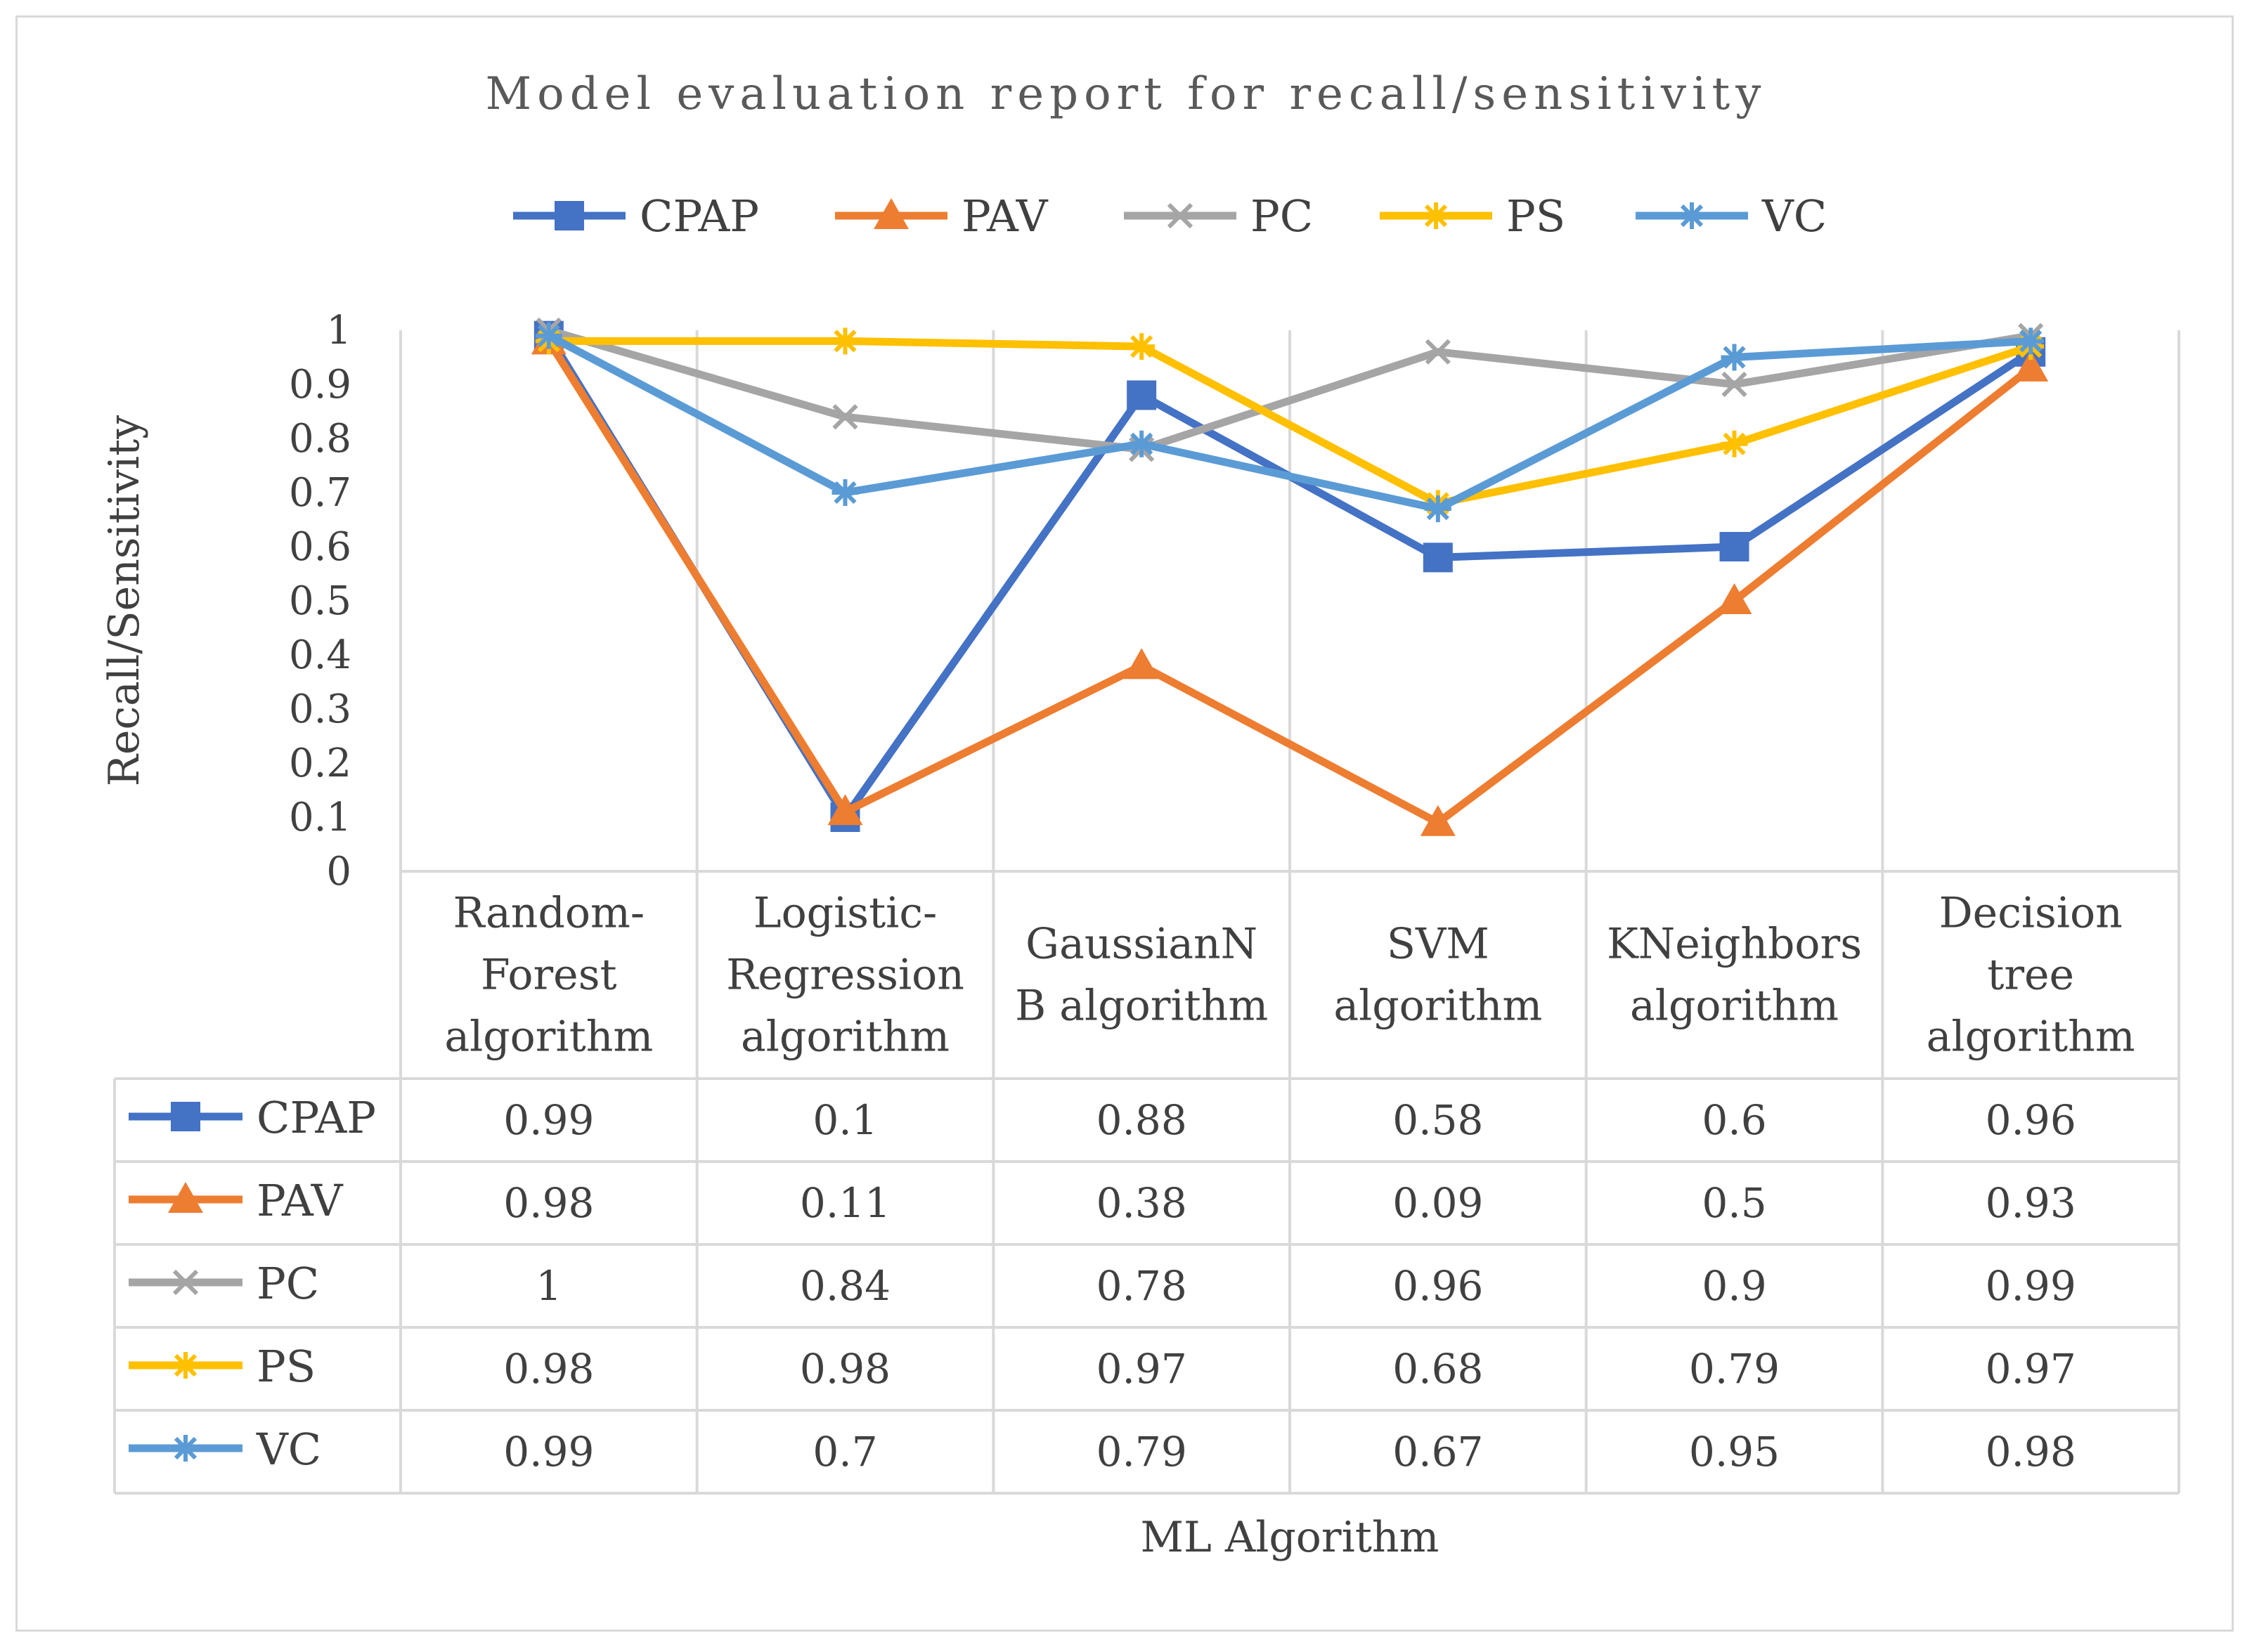  I want to click on table-cell: 0.5, so click(1734, 1203).